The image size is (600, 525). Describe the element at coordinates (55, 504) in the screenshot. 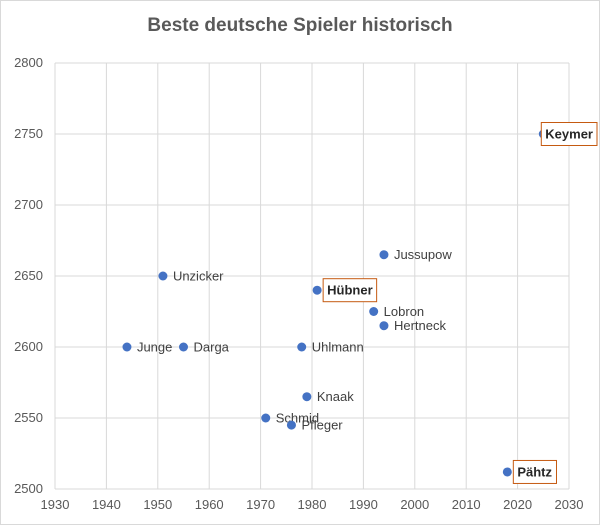

I see `x-tick-label: 1930` at that location.